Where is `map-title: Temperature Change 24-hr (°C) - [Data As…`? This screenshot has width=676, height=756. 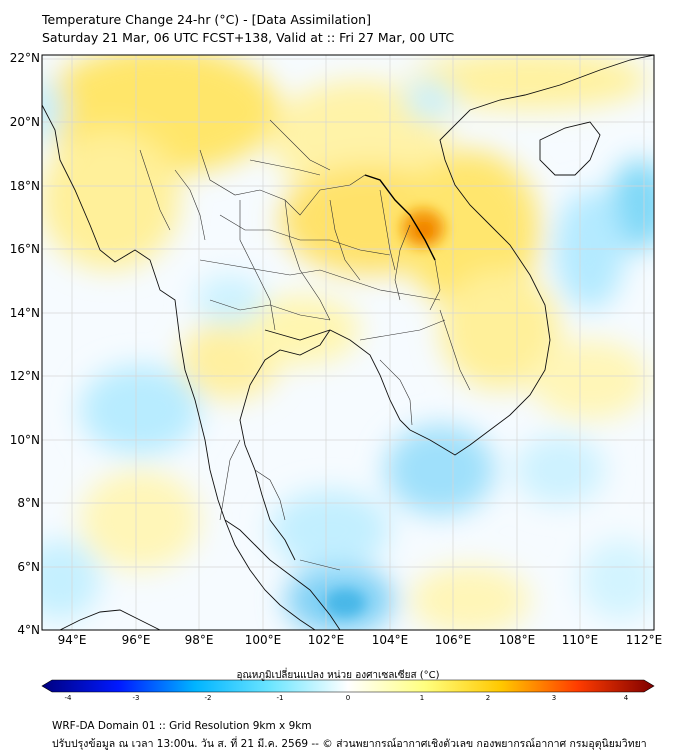
map-title: Temperature Change 24-hr (°C) - [Data As… is located at coordinates (206, 19).